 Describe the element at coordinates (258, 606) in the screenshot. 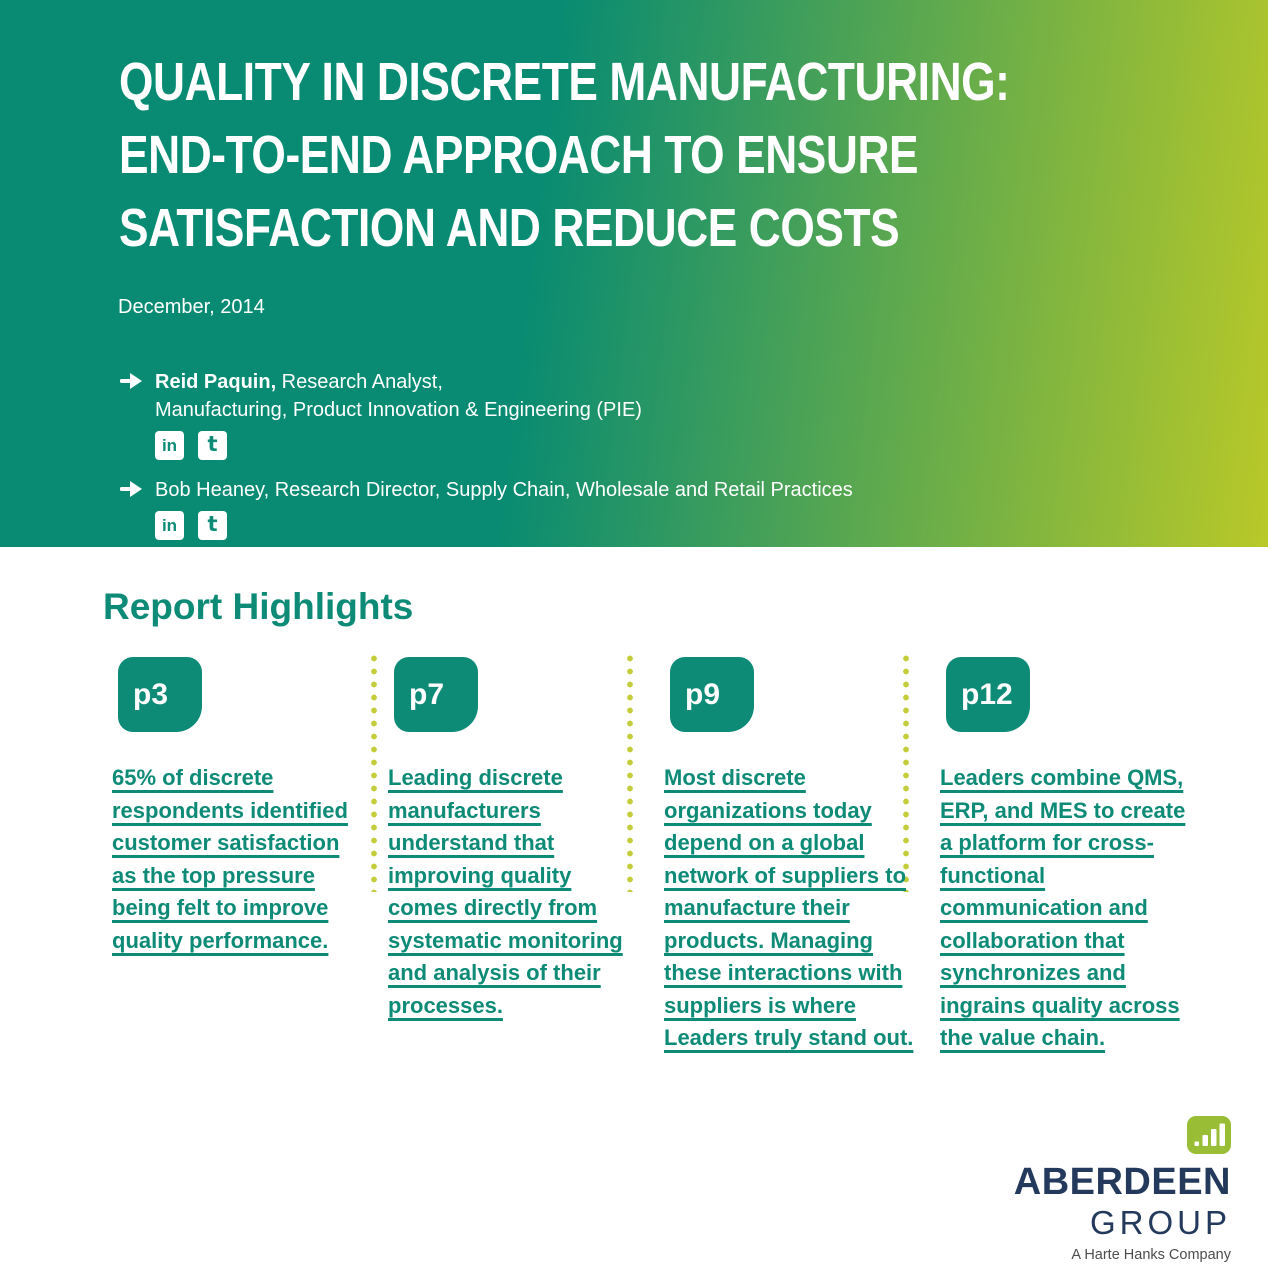

I see `section-title: Report Highlights` at that location.